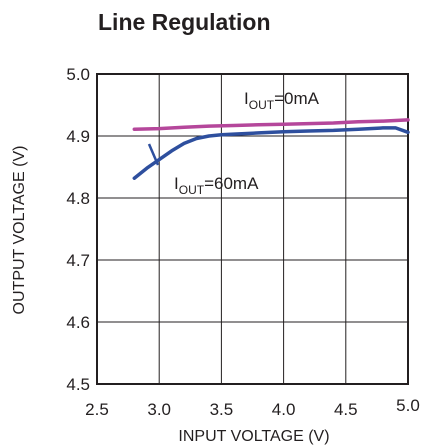 The image size is (424, 445). I want to click on series-line-iout-60ma, so click(271, 153).